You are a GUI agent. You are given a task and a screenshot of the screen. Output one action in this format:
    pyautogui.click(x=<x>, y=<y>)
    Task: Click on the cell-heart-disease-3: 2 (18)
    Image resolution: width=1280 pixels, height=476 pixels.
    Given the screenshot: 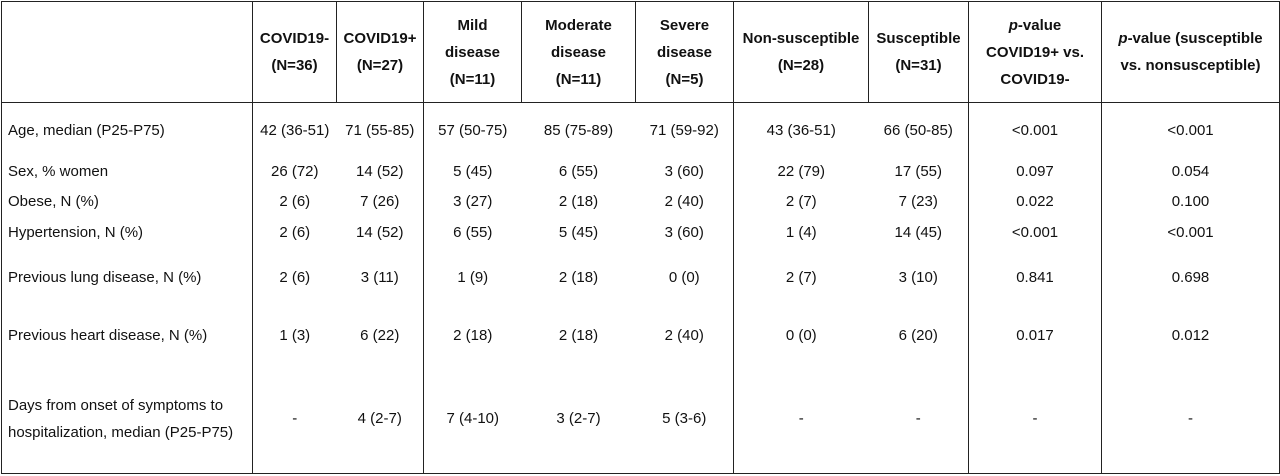 What is the action you would take?
    pyautogui.click(x=473, y=336)
    